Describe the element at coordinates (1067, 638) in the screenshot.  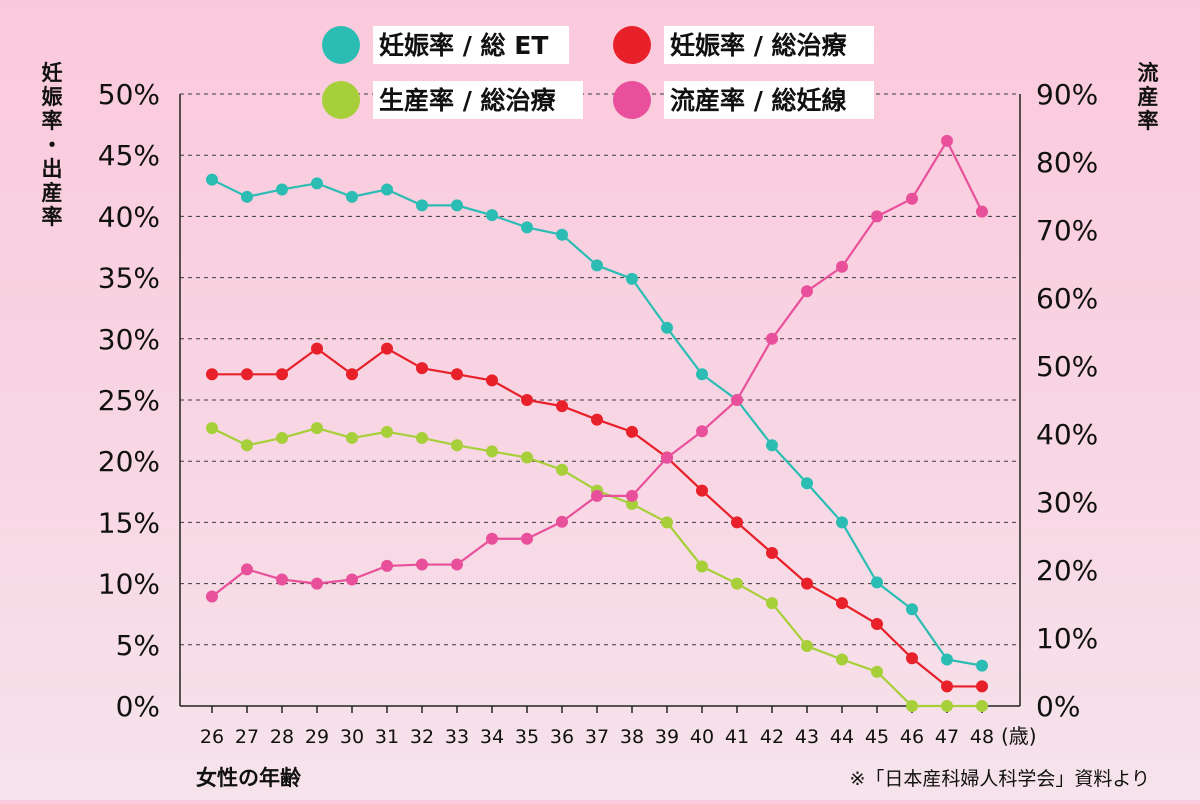
I see `y-right-tick-label: 10%` at that location.